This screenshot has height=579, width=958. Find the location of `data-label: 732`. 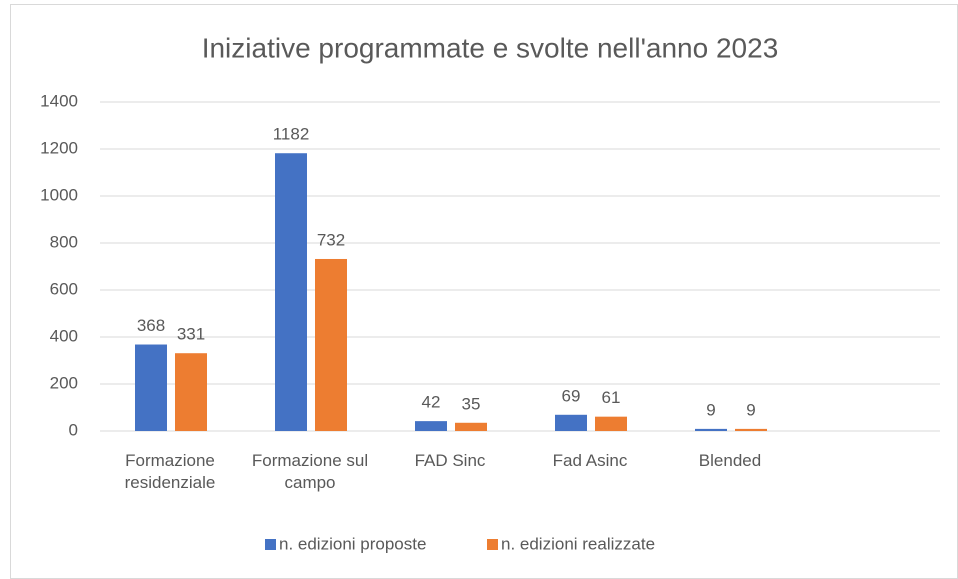

data-label: 732 is located at coordinates (331, 239).